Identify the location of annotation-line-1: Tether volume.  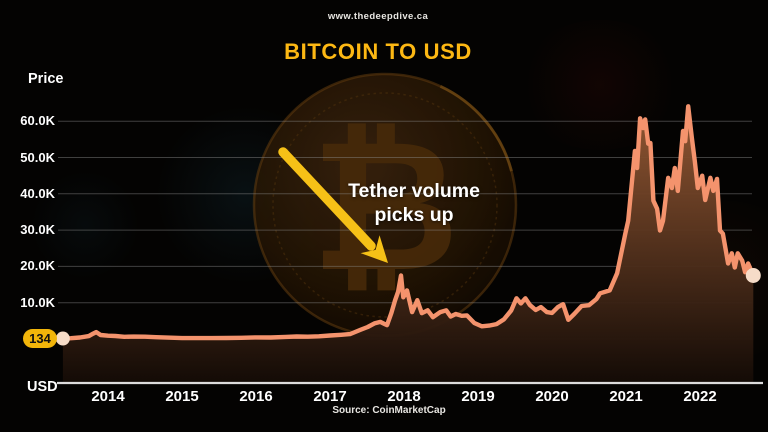
(414, 191).